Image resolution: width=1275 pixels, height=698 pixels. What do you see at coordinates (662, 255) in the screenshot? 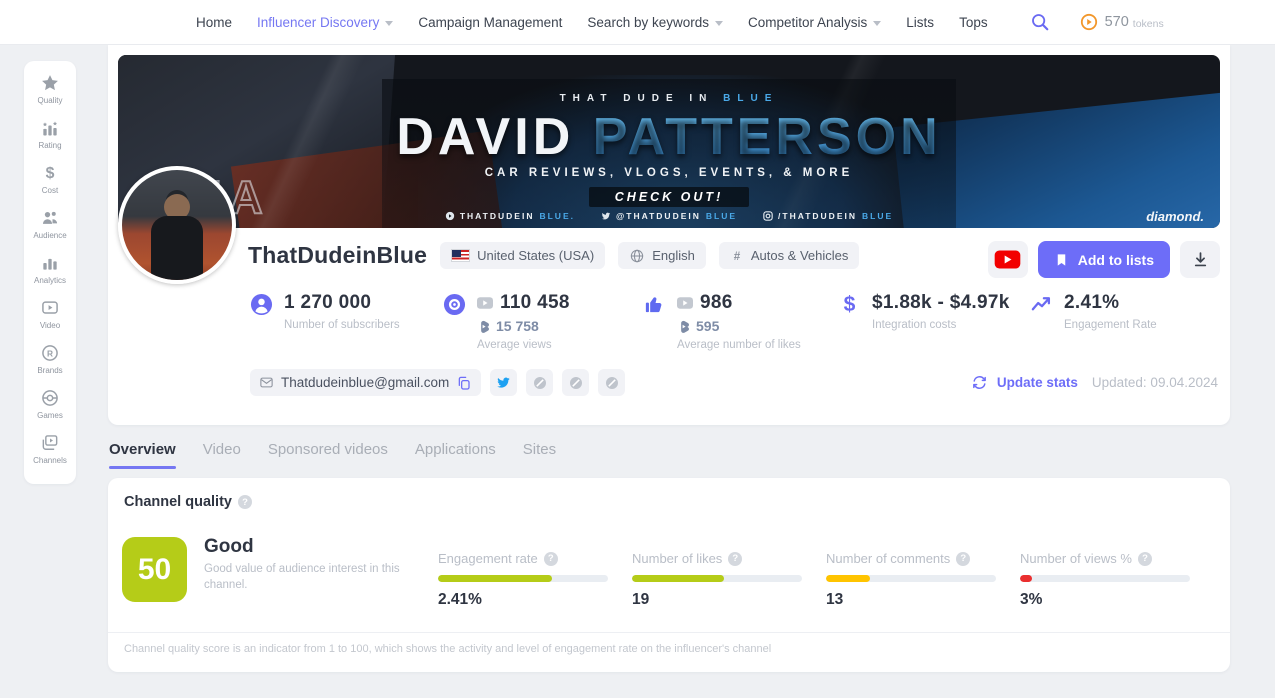
I see `language-badge: English` at bounding box center [662, 255].